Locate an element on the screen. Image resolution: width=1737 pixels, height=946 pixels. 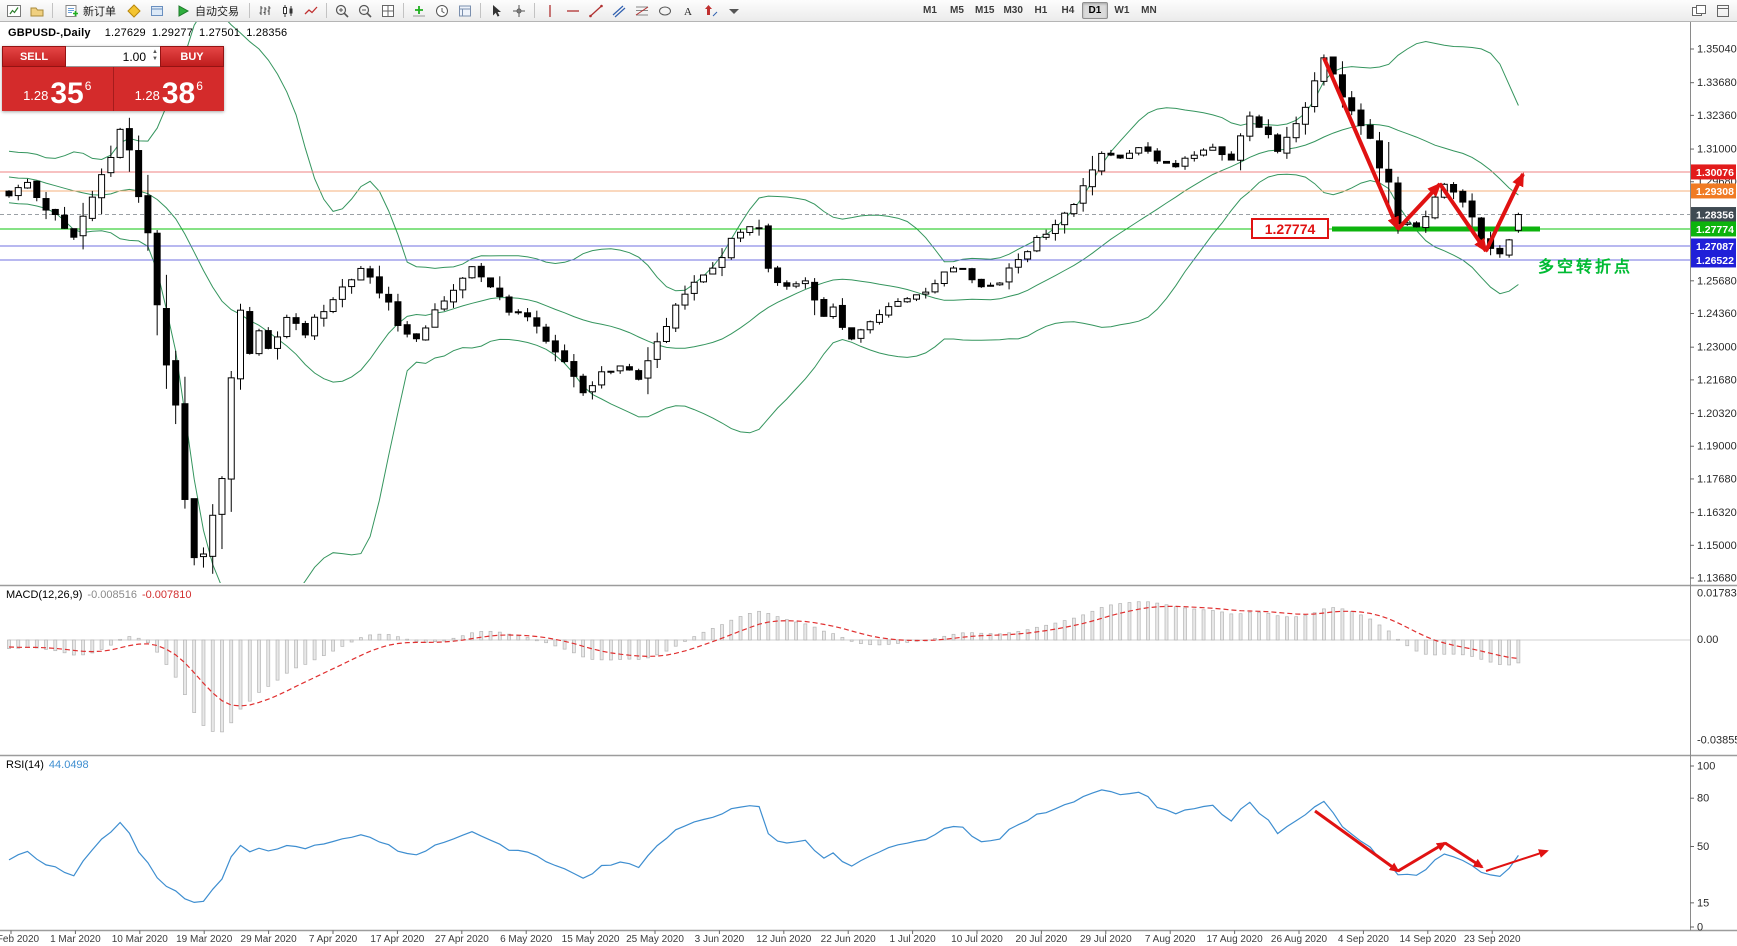
macd-signal-value: -0.007810 is located at coordinates (166, 595).